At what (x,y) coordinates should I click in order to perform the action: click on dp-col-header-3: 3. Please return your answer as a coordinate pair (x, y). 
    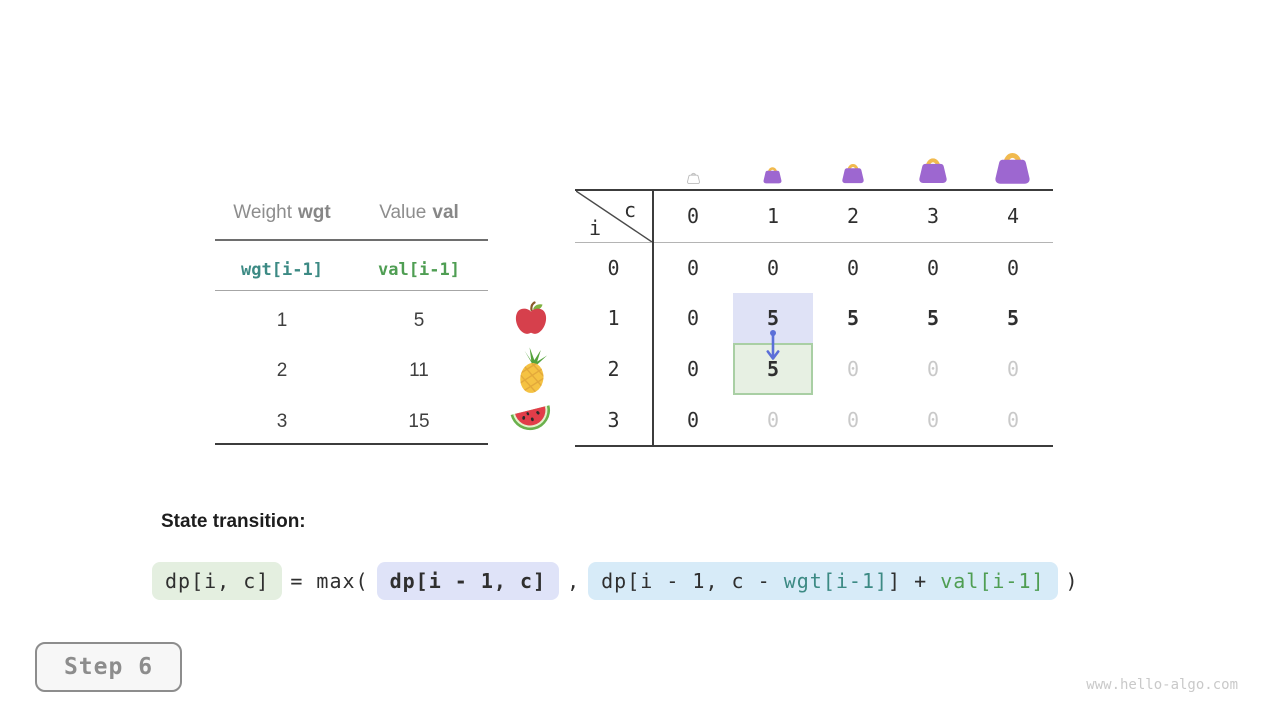
    Looking at the image, I should click on (933, 216).